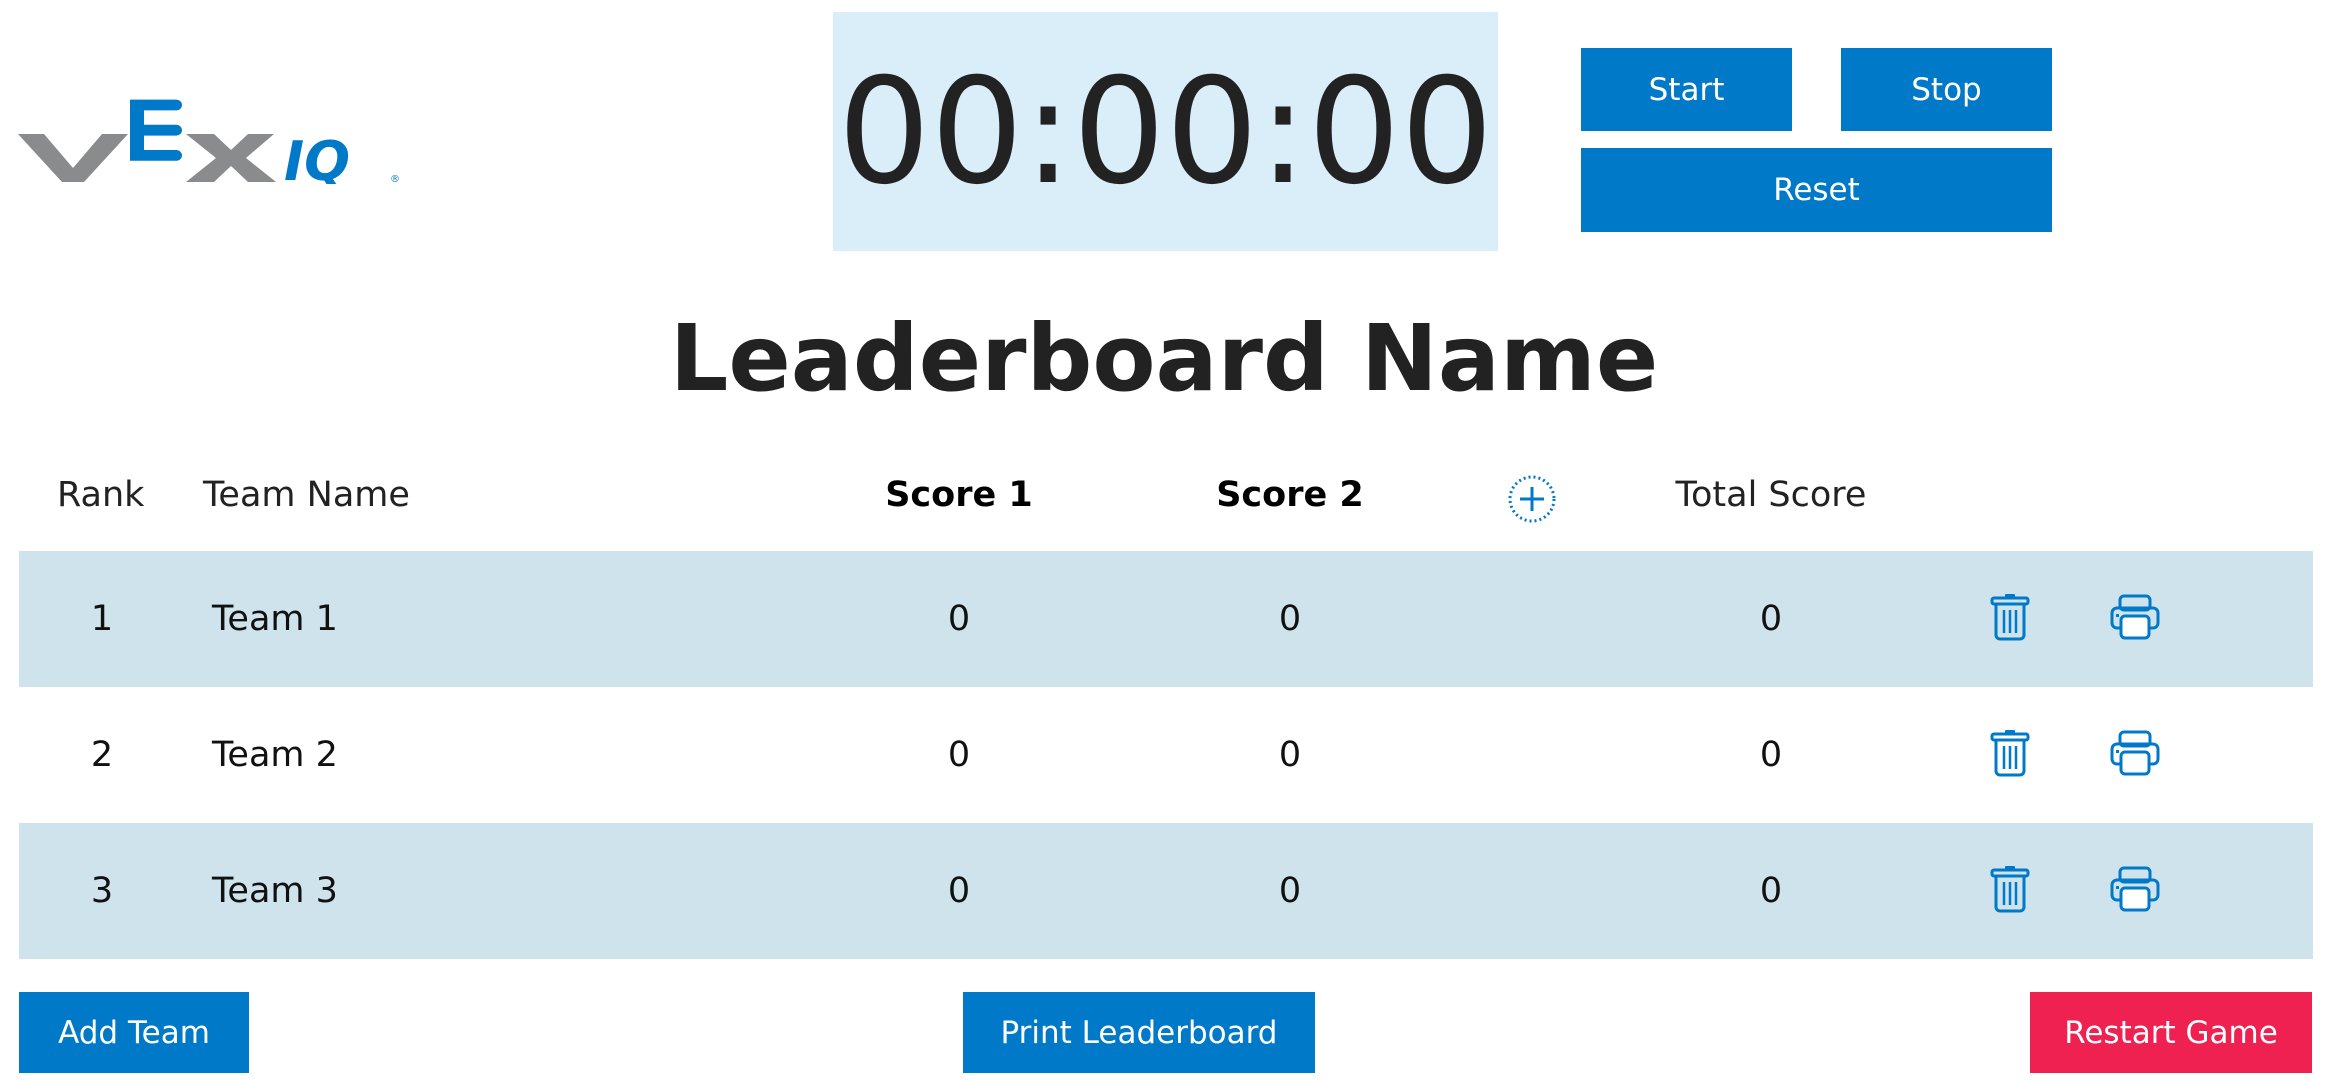 Image resolution: width=2328 pixels, height=1082 pixels. What do you see at coordinates (102, 755) in the screenshot?
I see `rank-cell: 2` at bounding box center [102, 755].